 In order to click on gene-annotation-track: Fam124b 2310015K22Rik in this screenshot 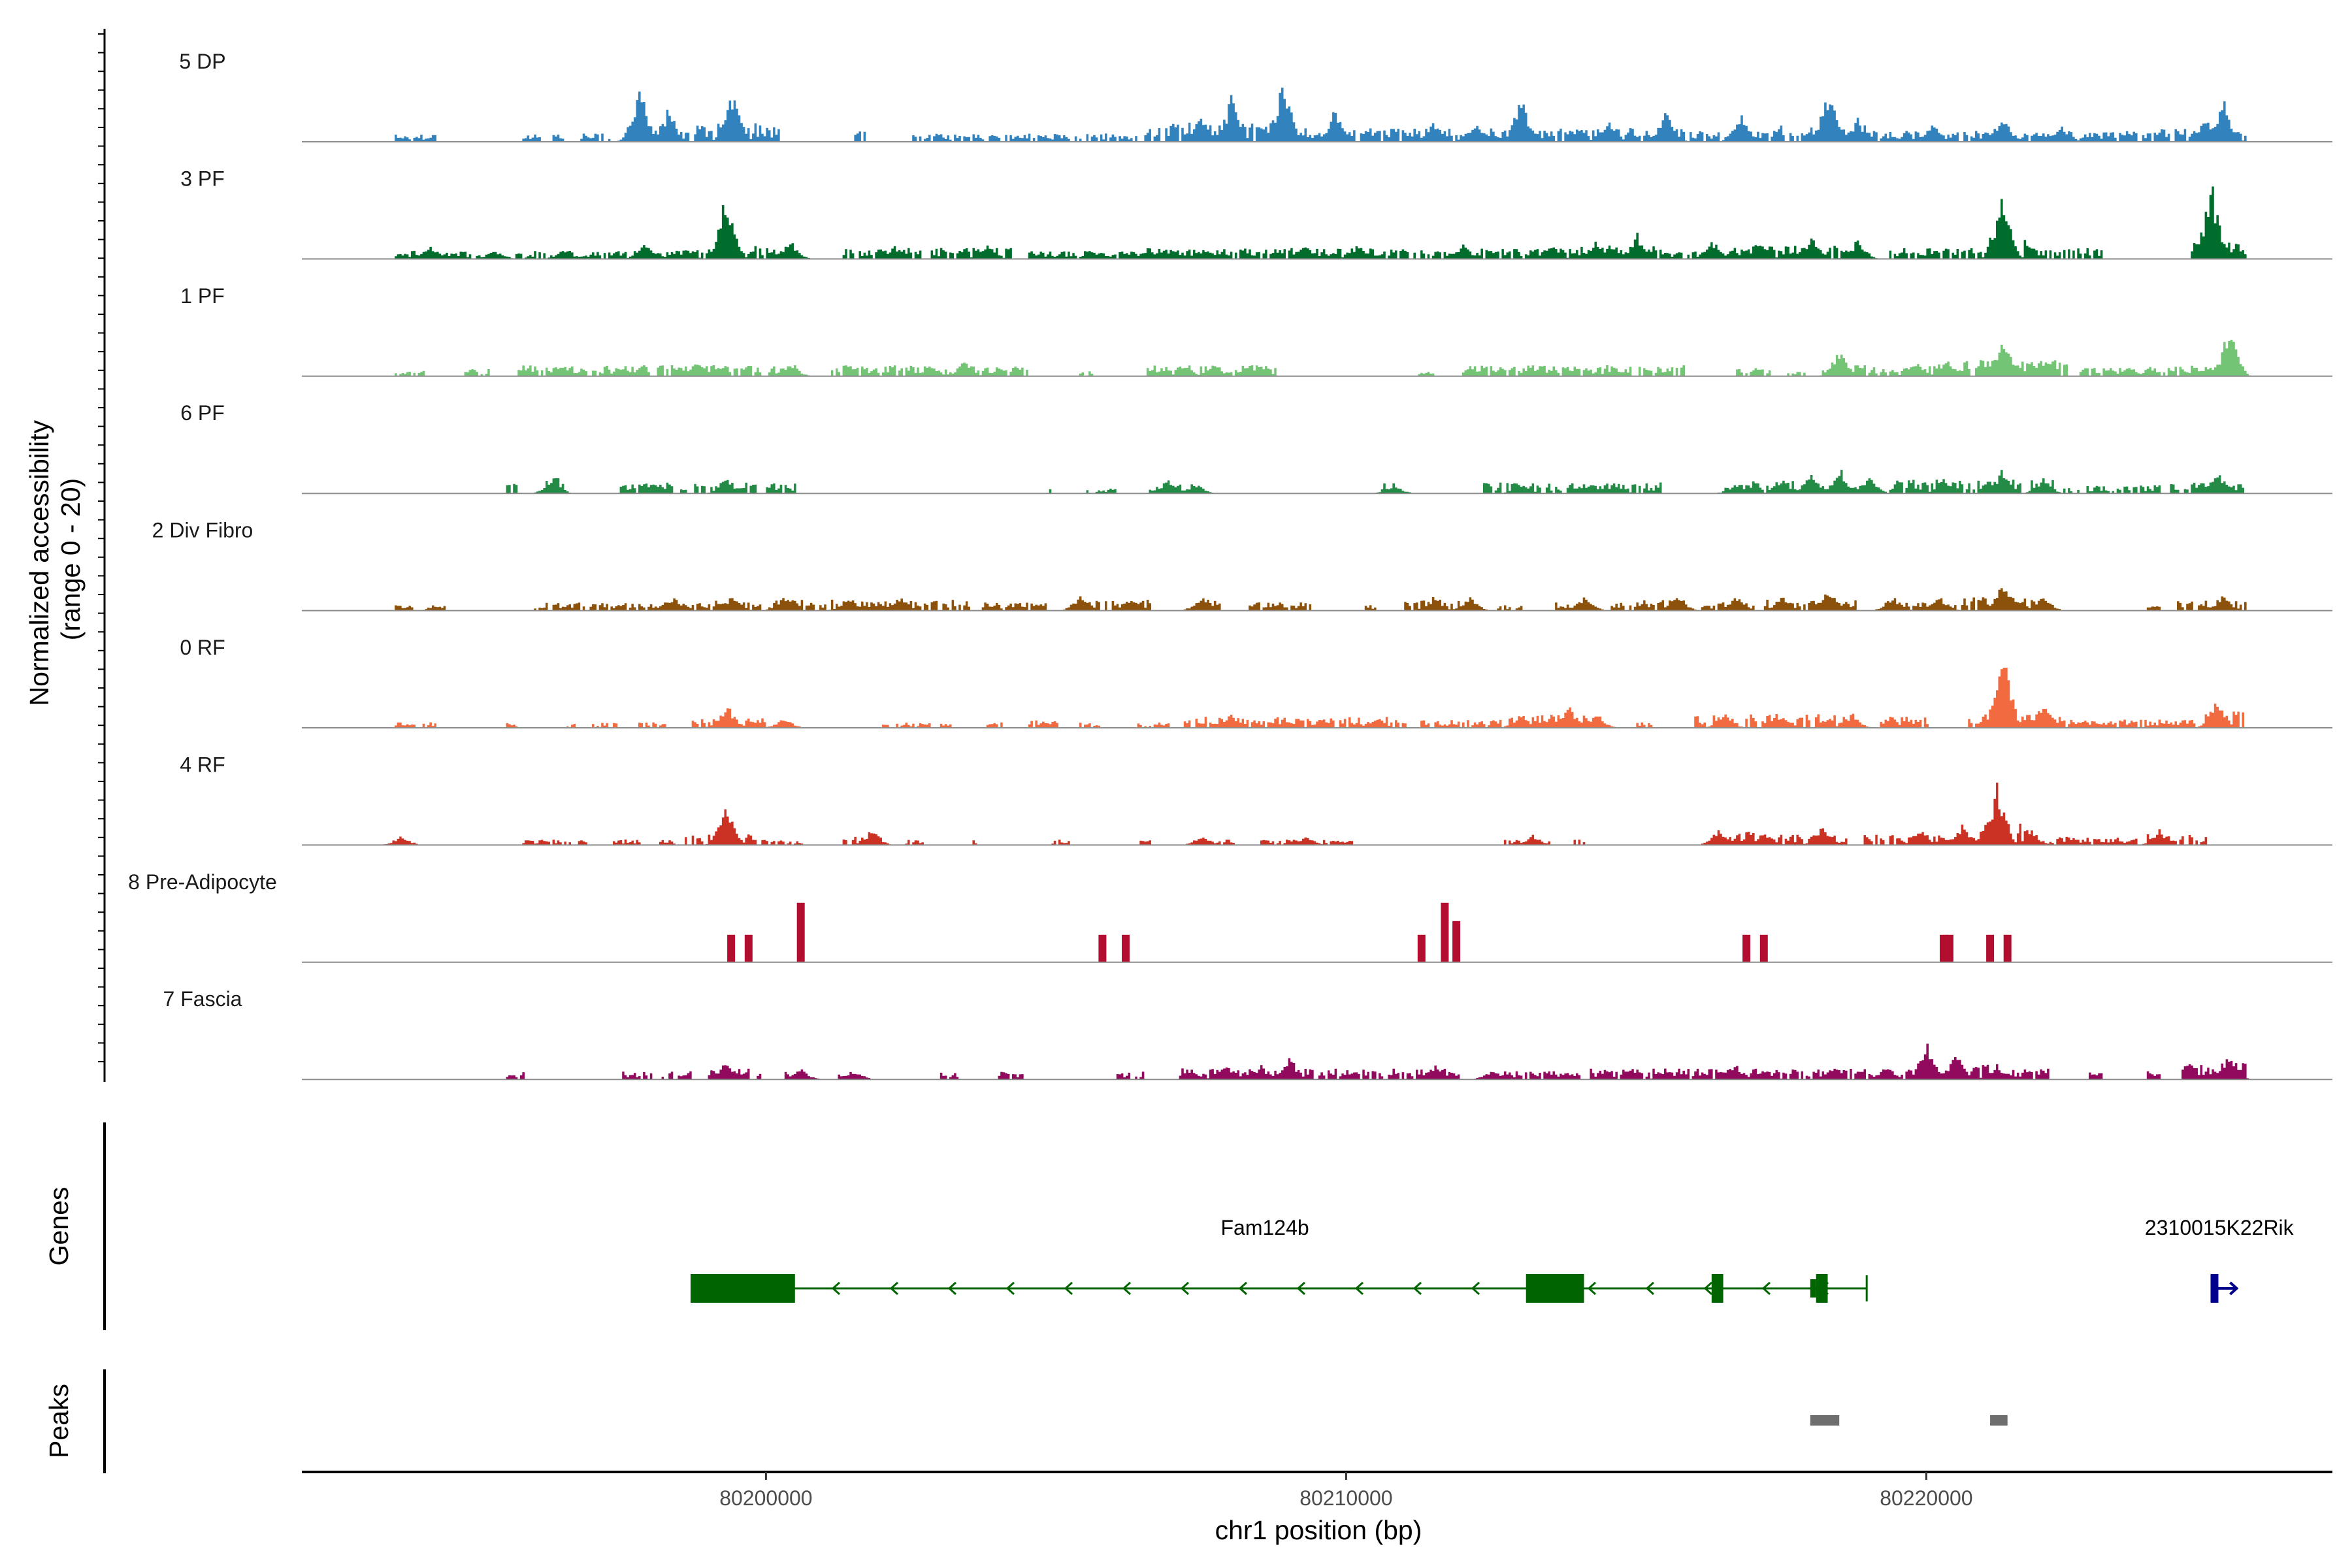, I will do `click(1493, 1259)`.